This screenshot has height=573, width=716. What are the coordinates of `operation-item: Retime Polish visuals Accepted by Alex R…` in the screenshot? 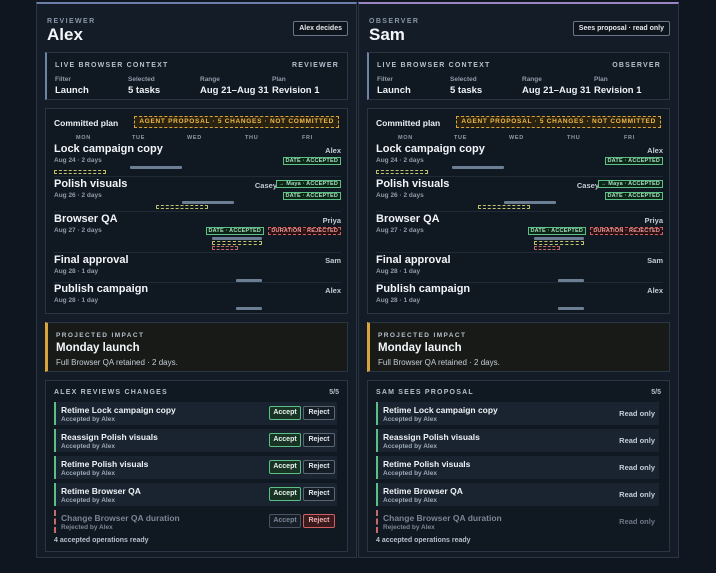 It's located at (517, 467).